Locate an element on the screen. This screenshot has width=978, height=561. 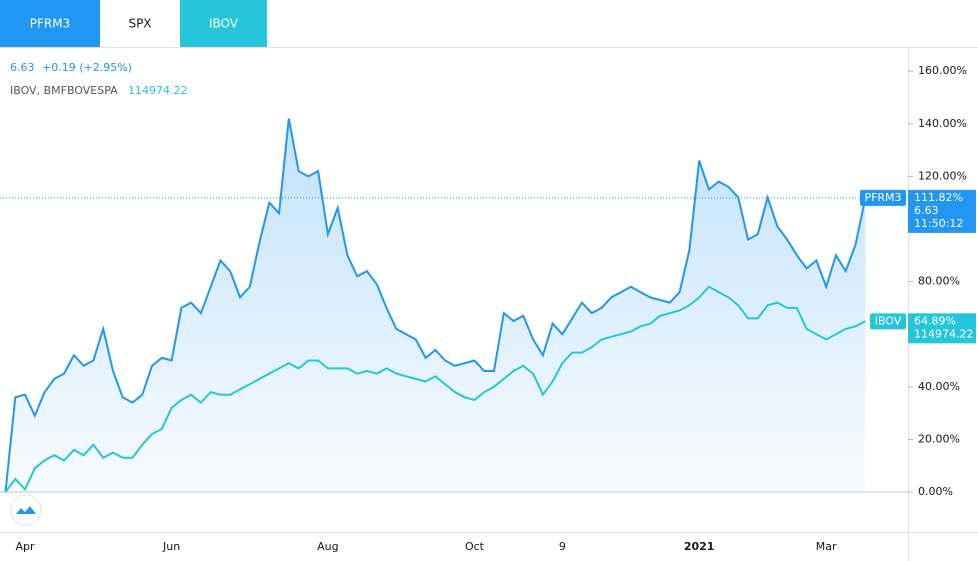
legend-price: 6.63 is located at coordinates (22, 67).